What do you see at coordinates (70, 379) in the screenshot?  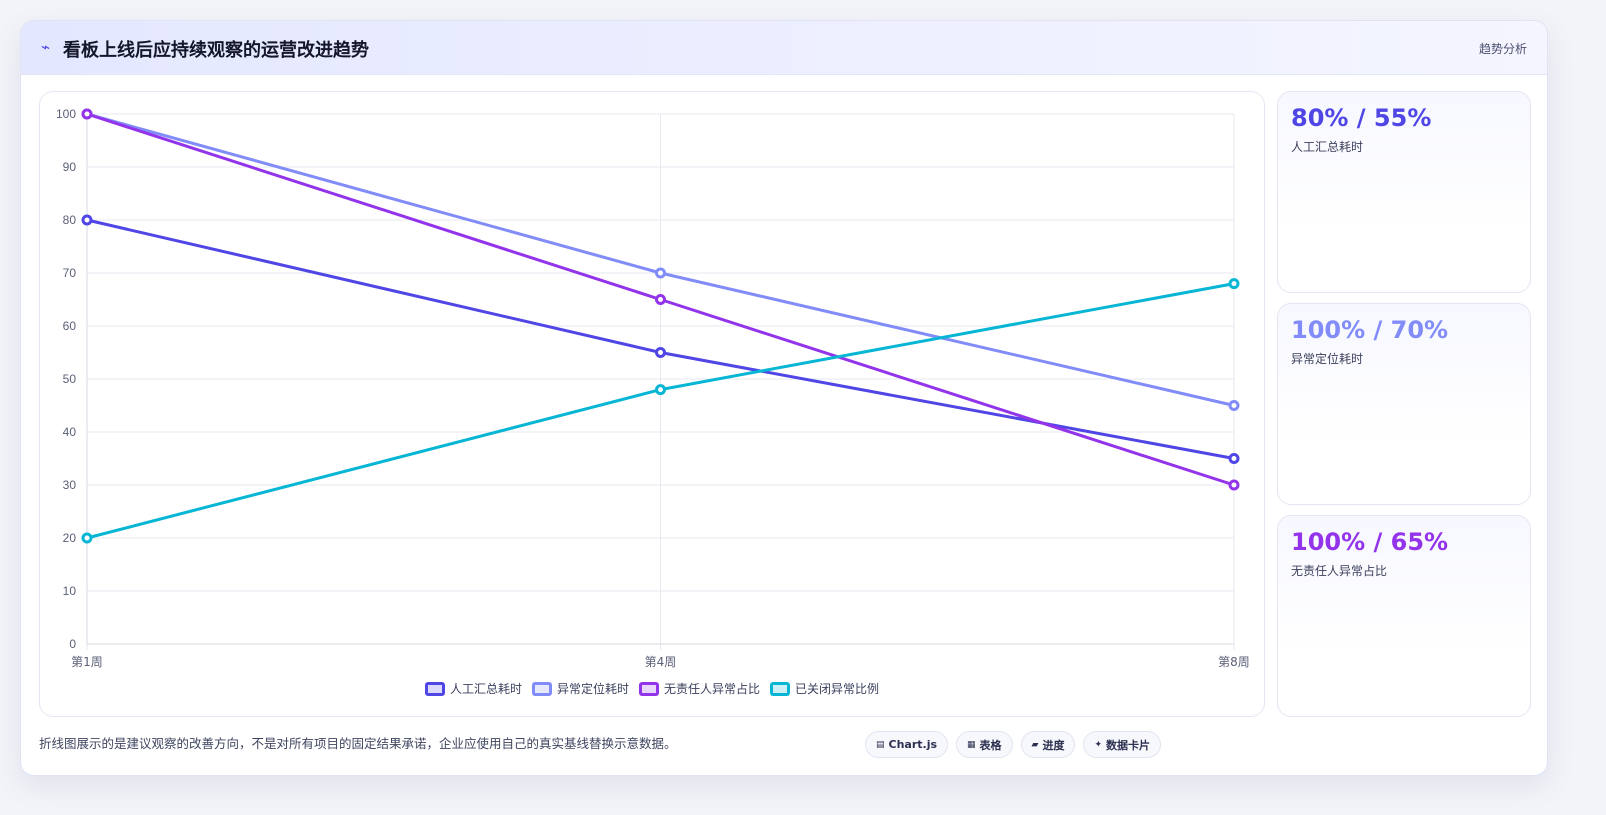 I see `y-tick-label: 50` at bounding box center [70, 379].